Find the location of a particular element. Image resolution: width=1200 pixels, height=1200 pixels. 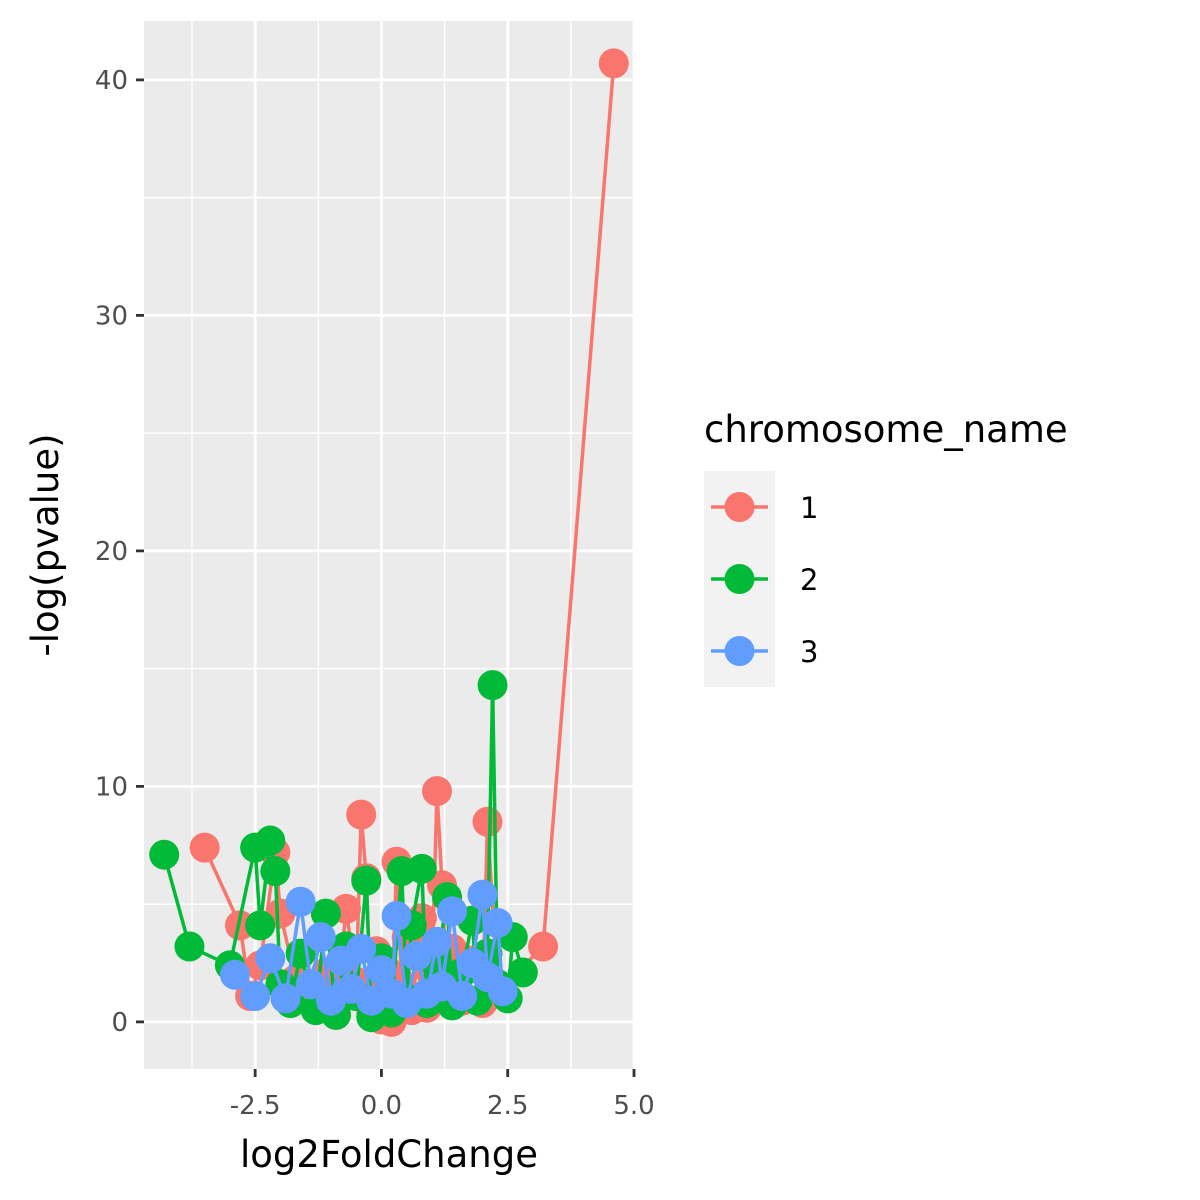

y-tick-label: 10 is located at coordinates (111, 787).